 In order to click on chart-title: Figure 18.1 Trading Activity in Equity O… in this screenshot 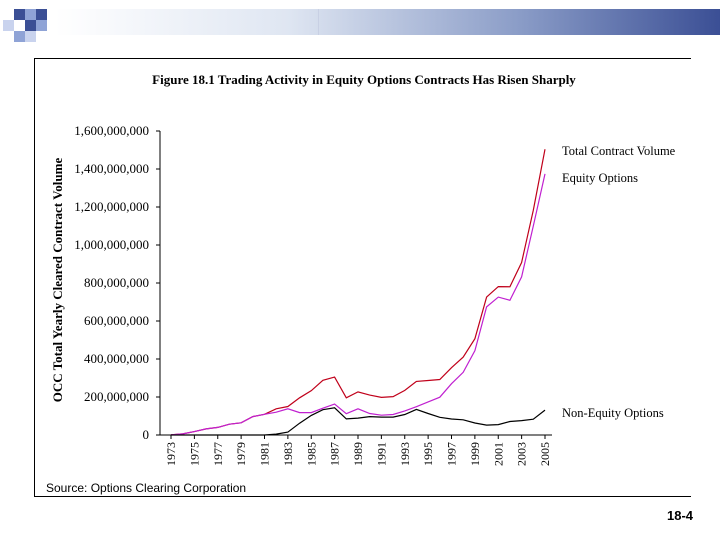, I will do `click(364, 79)`.